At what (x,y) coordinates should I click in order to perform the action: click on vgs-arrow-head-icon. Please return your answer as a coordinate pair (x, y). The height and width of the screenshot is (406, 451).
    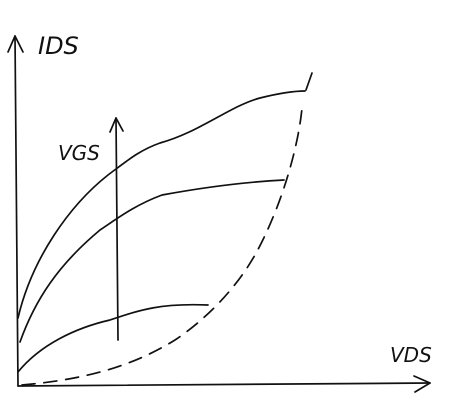
    Looking at the image, I should click on (116, 125).